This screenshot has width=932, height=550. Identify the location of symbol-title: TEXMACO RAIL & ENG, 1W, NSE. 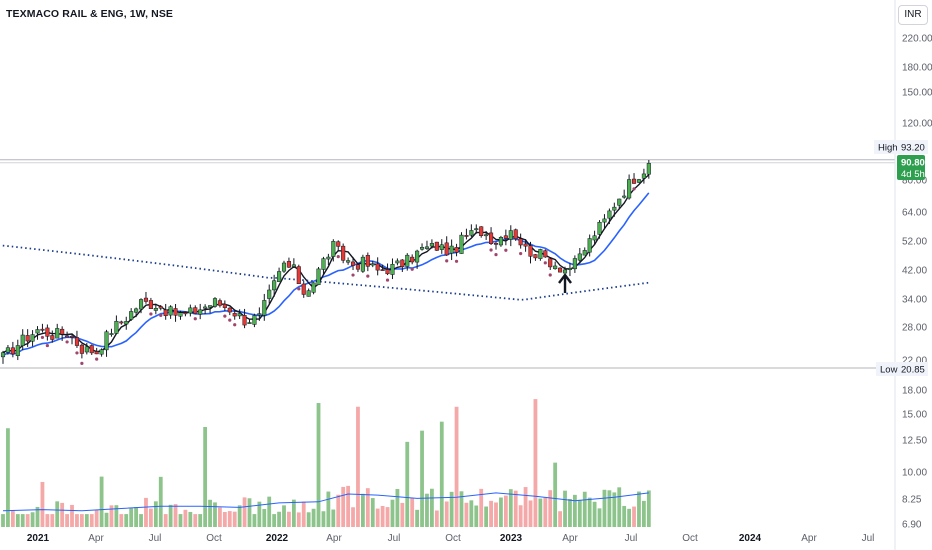
(90, 14).